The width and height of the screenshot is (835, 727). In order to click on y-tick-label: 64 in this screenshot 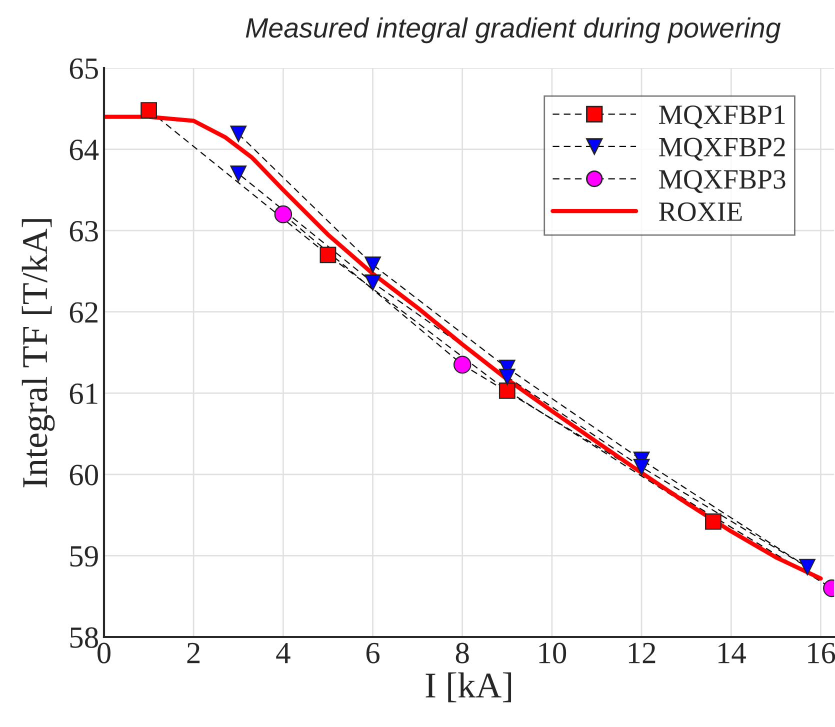, I will do `click(84, 150)`.